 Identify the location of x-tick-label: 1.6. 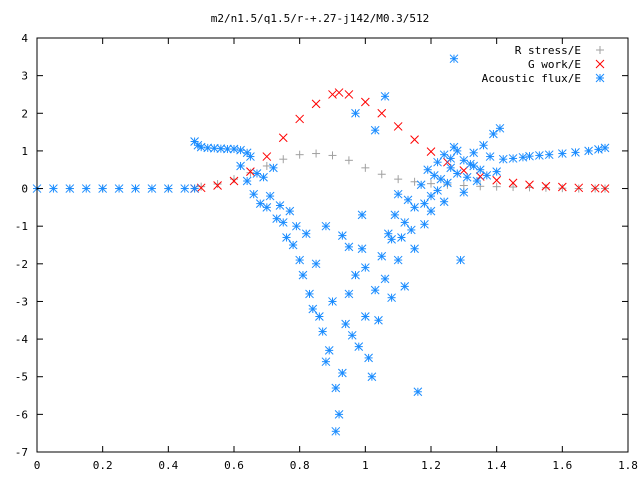
(562, 465).